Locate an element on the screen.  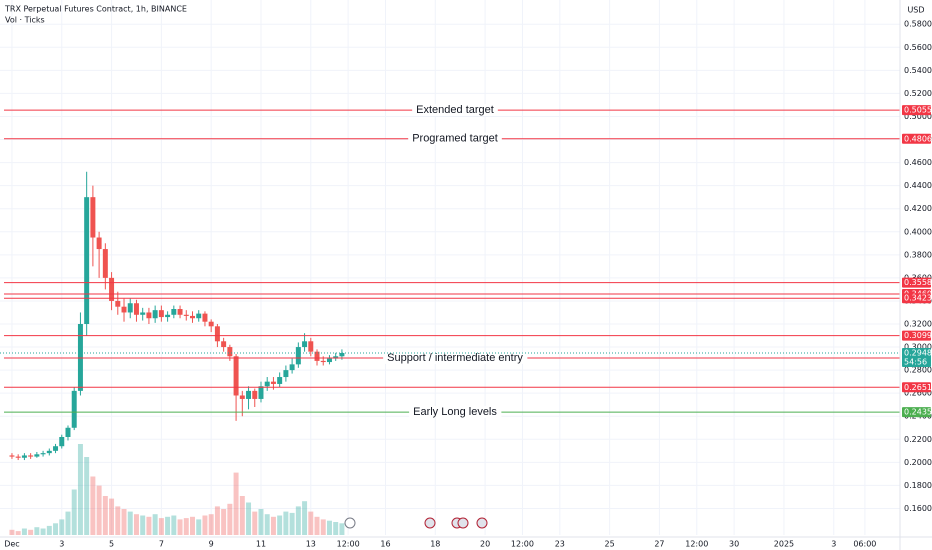
price-tag-label: 0.30996 is located at coordinates (918, 335).